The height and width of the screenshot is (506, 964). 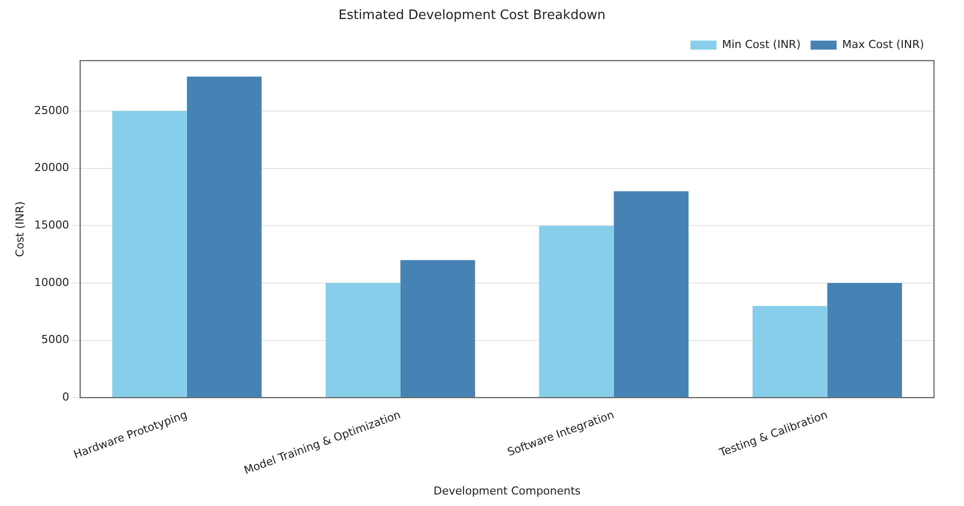 I want to click on x-axis-title: Development Components, so click(x=507, y=491).